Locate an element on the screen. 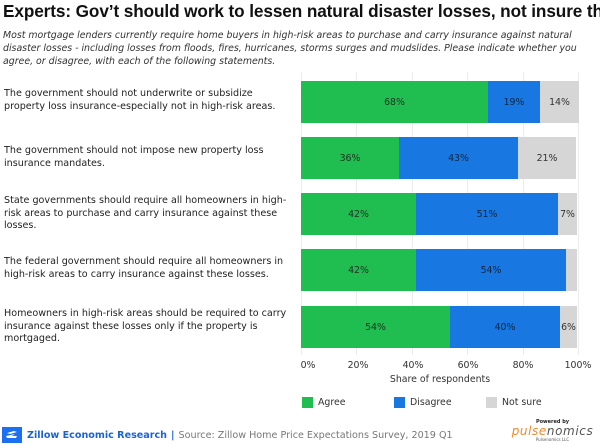  wordmark-part: nomics is located at coordinates (570, 431).